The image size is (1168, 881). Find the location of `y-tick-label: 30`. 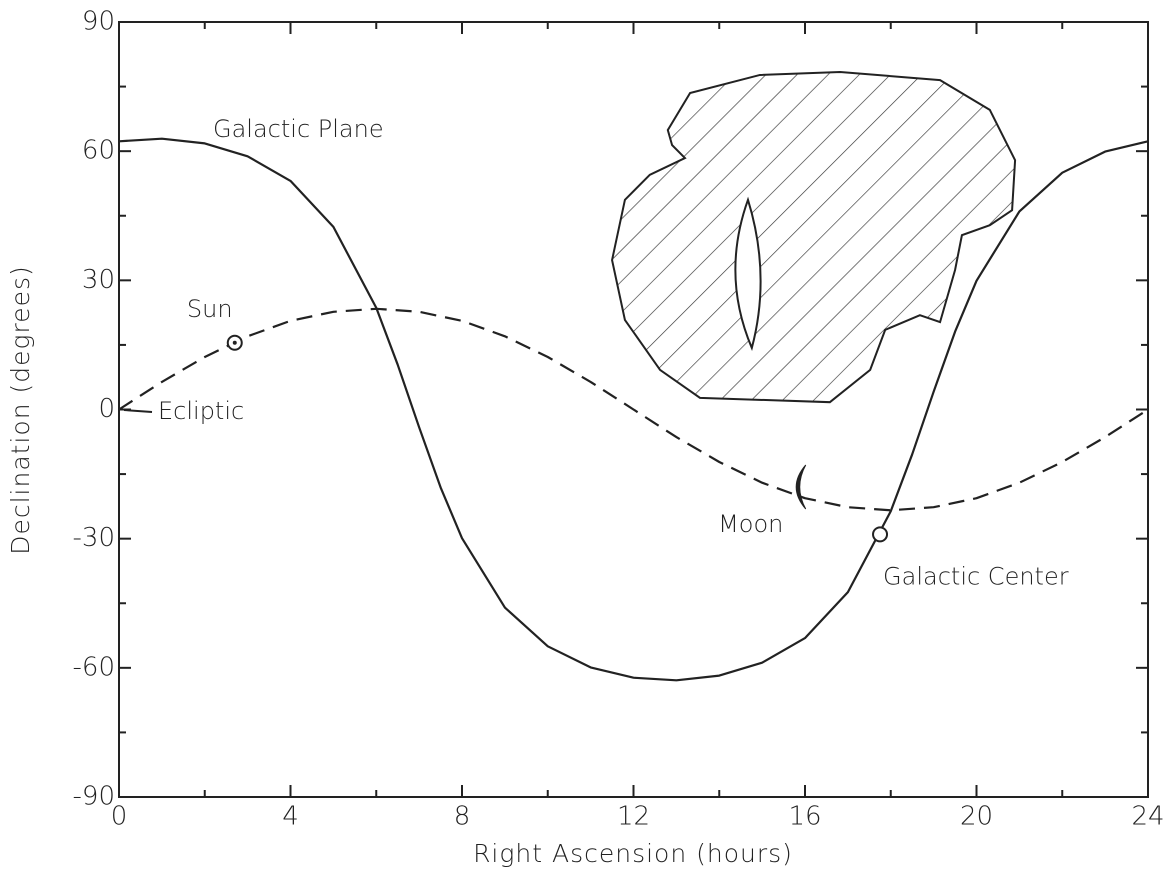

y-tick-label: 30 is located at coordinates (98, 280).